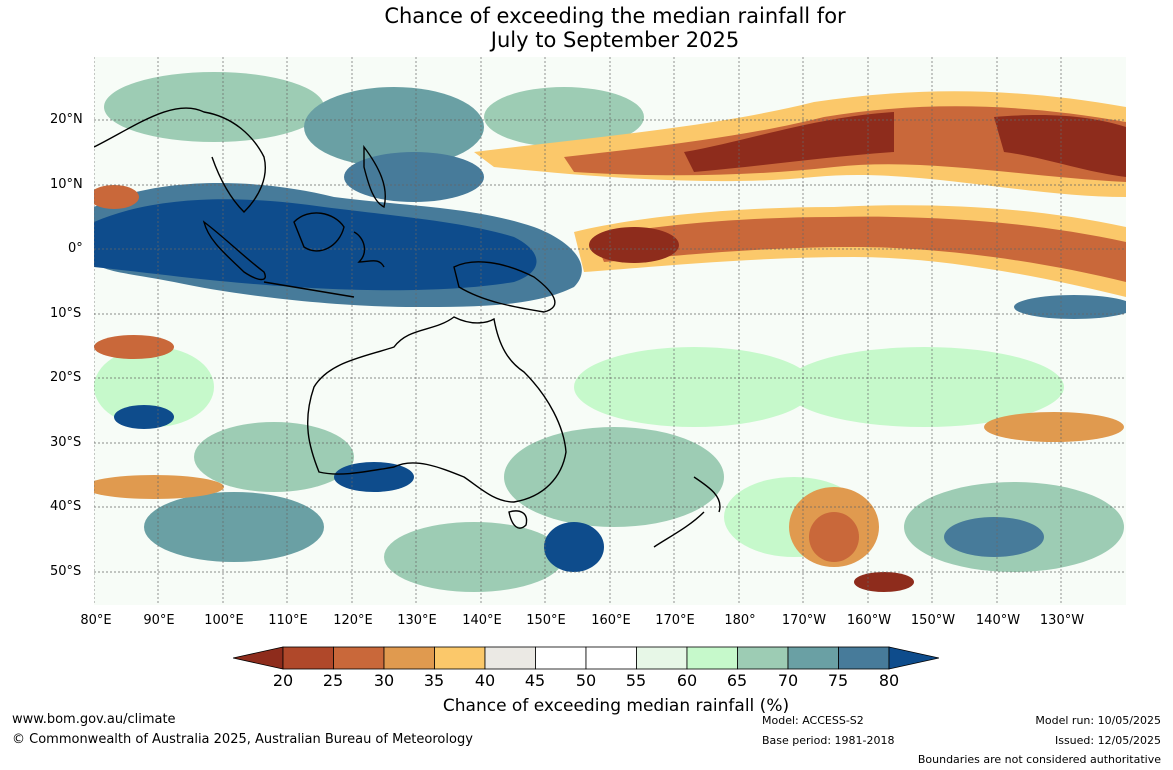 The width and height of the screenshot is (1173, 770). What do you see at coordinates (309, 289) in the screenshot?
I see `java-coast` at bounding box center [309, 289].